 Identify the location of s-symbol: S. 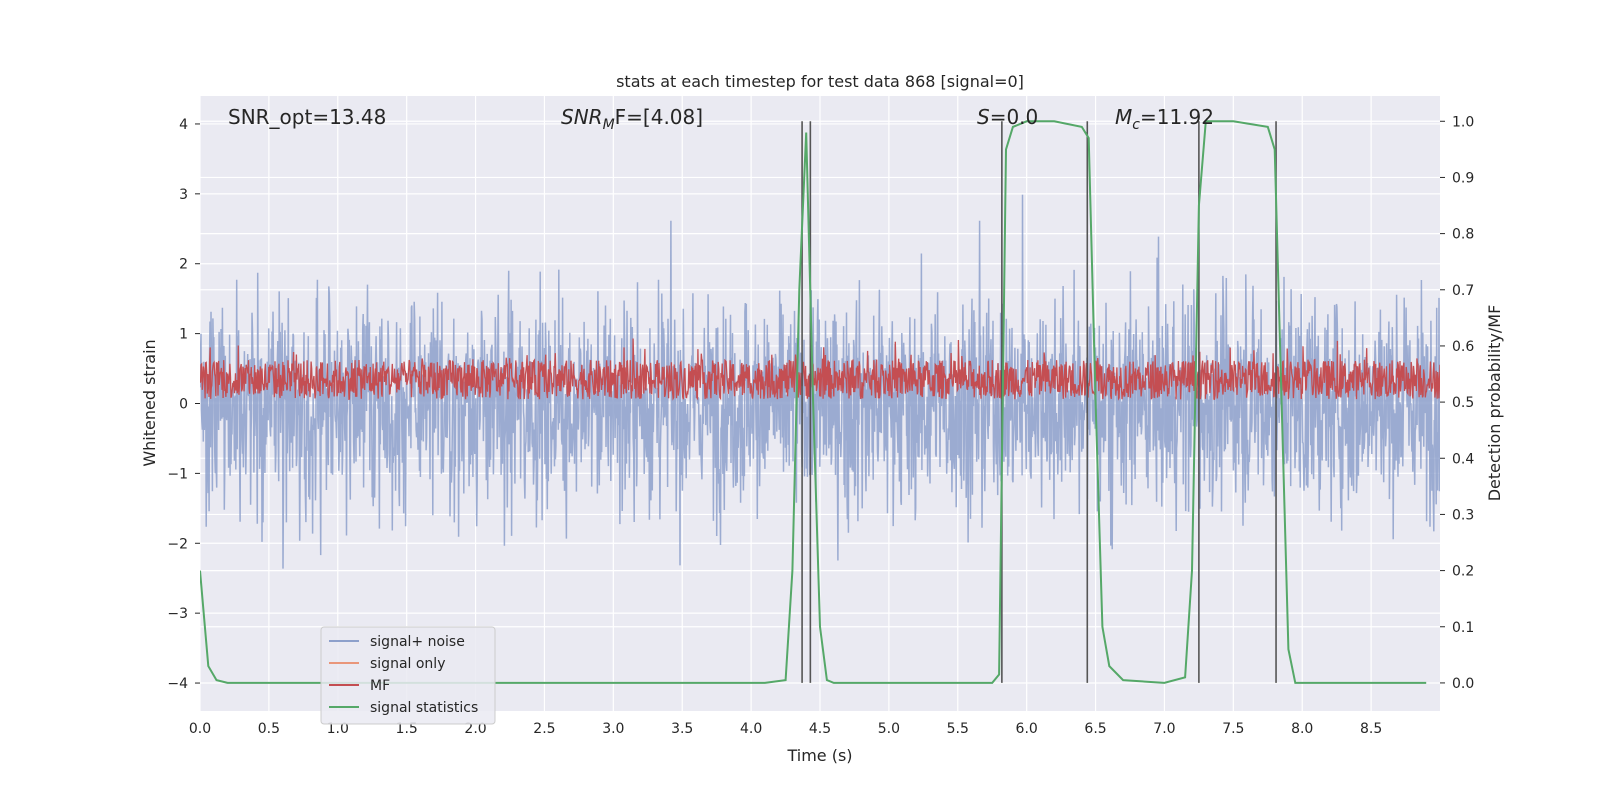
(983, 117).